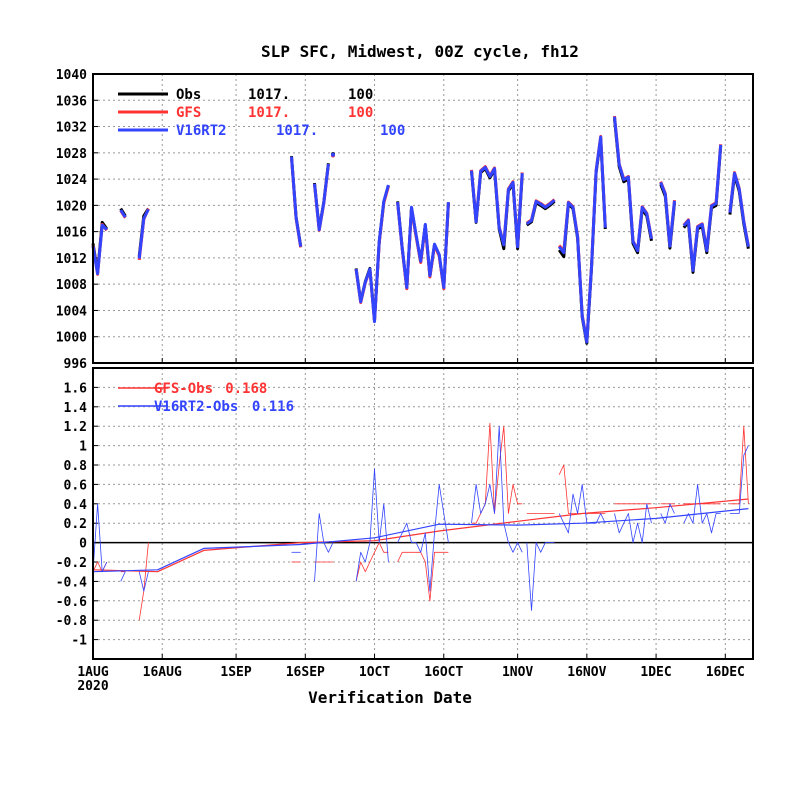  What do you see at coordinates (420, 51) in the screenshot?
I see `chart-title: SLP SFC, Midwest, 00Z cycle, fh12` at bounding box center [420, 51].